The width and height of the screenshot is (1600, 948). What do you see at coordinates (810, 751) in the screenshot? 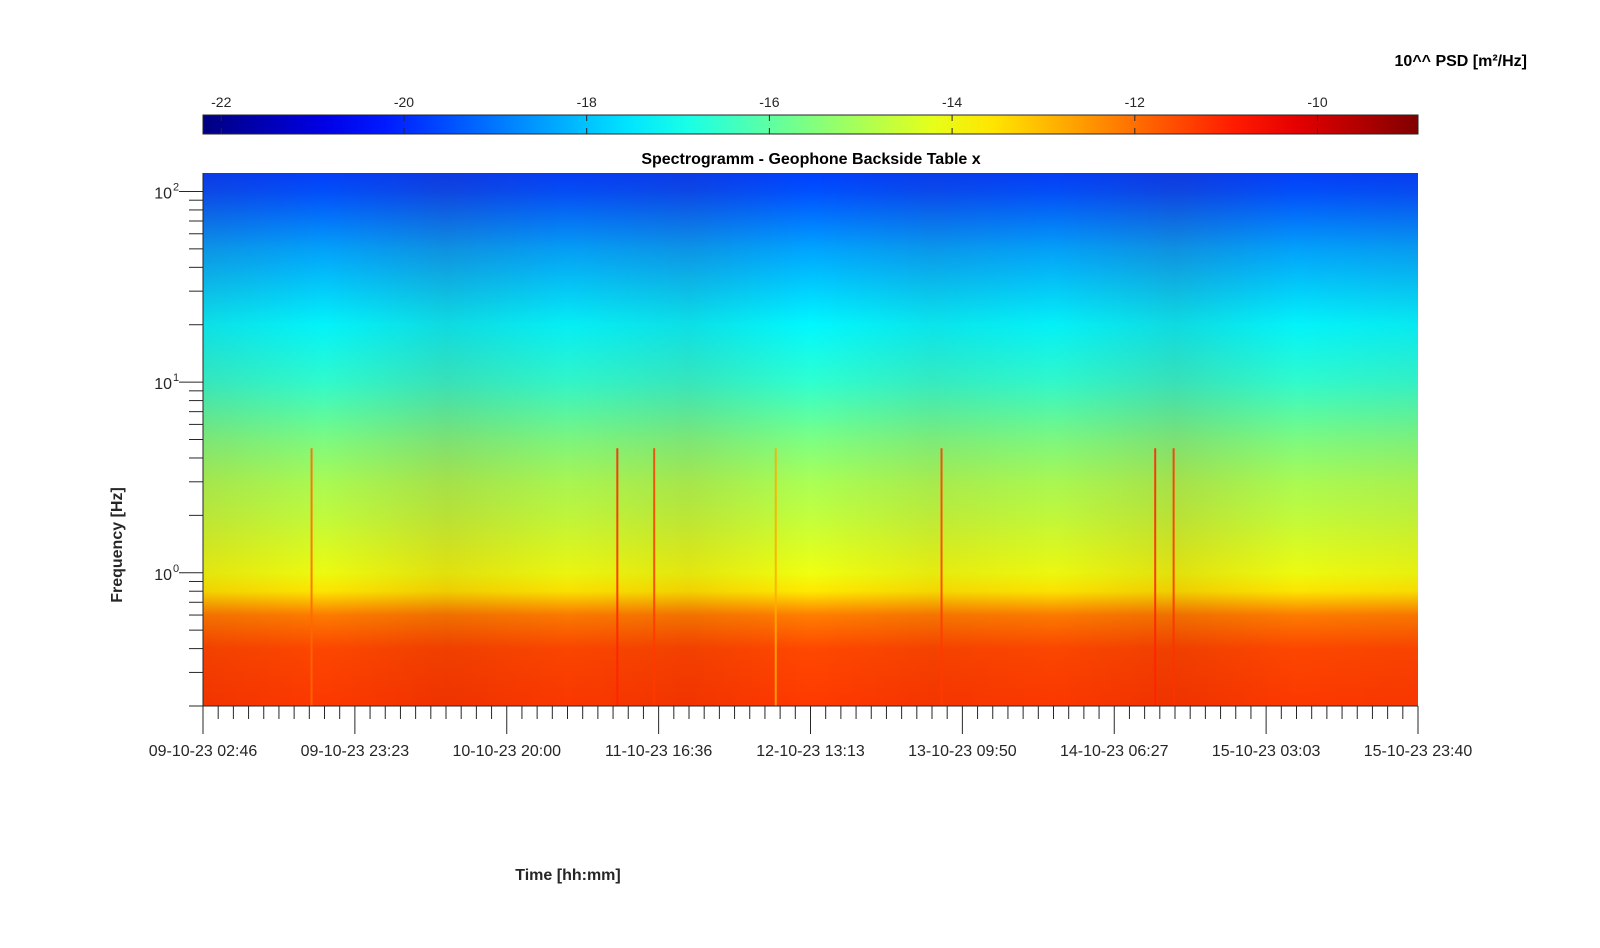
I see `x-tick-label: 12-10-23 13:13` at bounding box center [810, 751].